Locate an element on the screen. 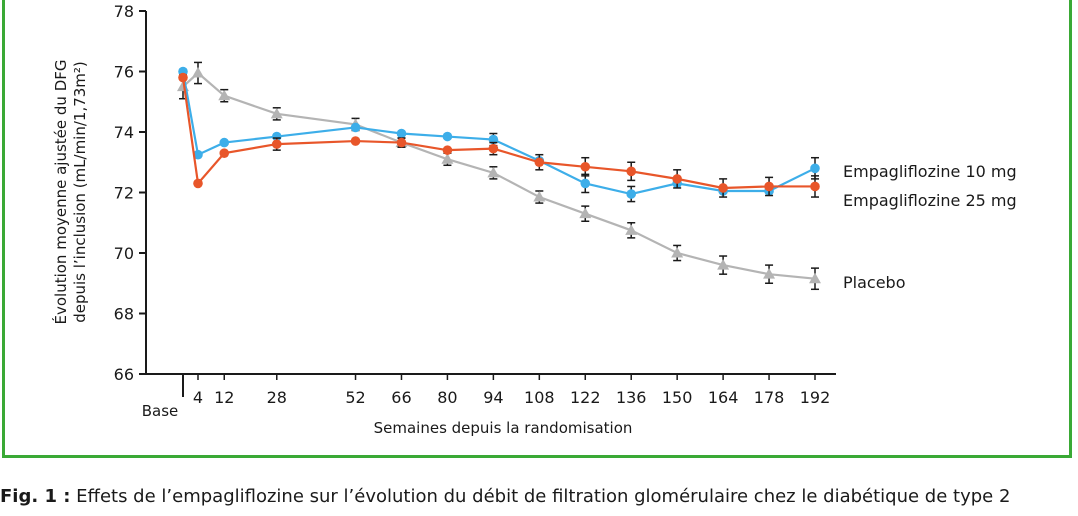 Image resolution: width=1078 pixels, height=516 pixels. x-tick-label: 136 is located at coordinates (631, 397).